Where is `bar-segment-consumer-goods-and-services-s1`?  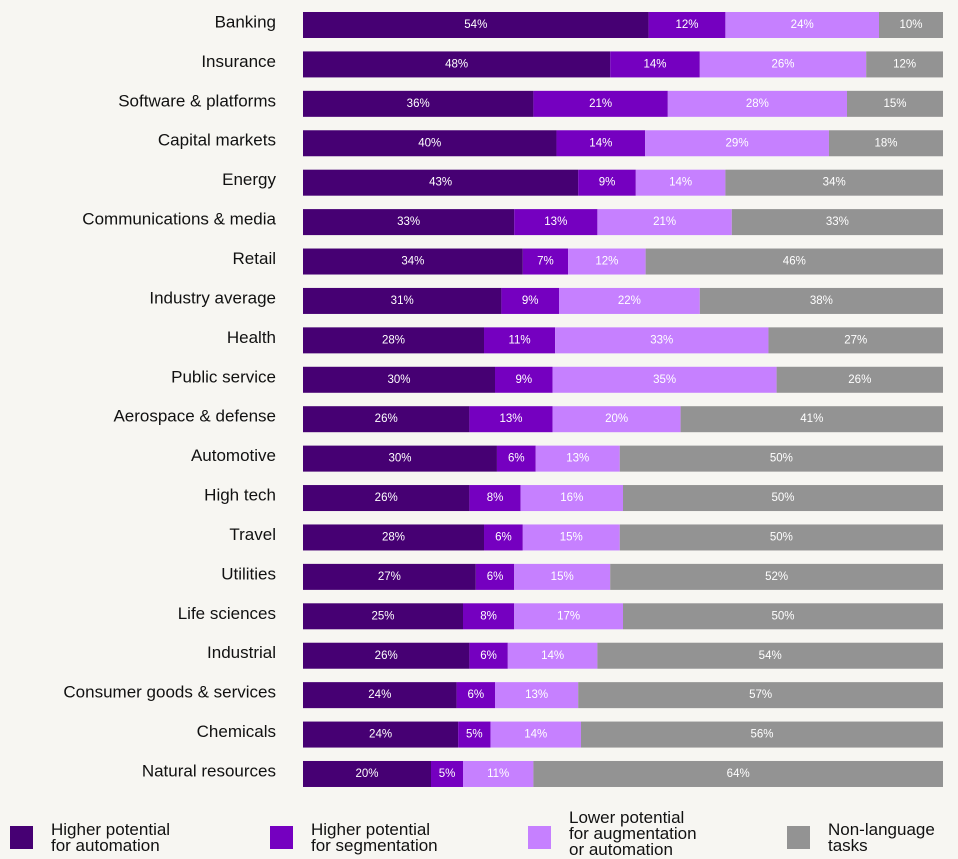
bar-segment-consumer-goods-and-services-s1 is located at coordinates (475, 695).